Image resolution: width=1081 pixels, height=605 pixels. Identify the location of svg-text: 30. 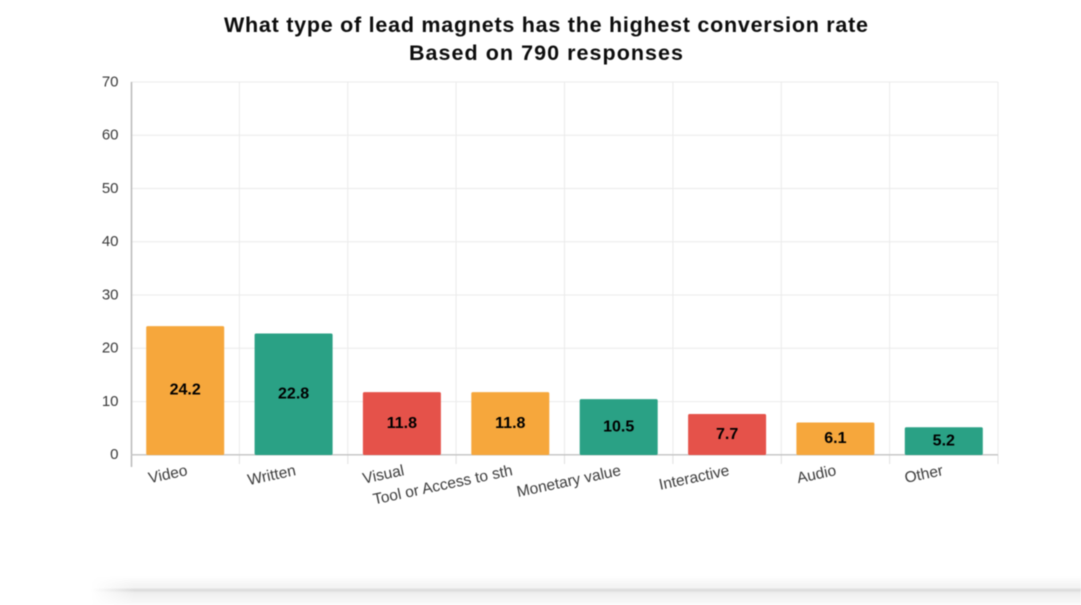
(110, 294).